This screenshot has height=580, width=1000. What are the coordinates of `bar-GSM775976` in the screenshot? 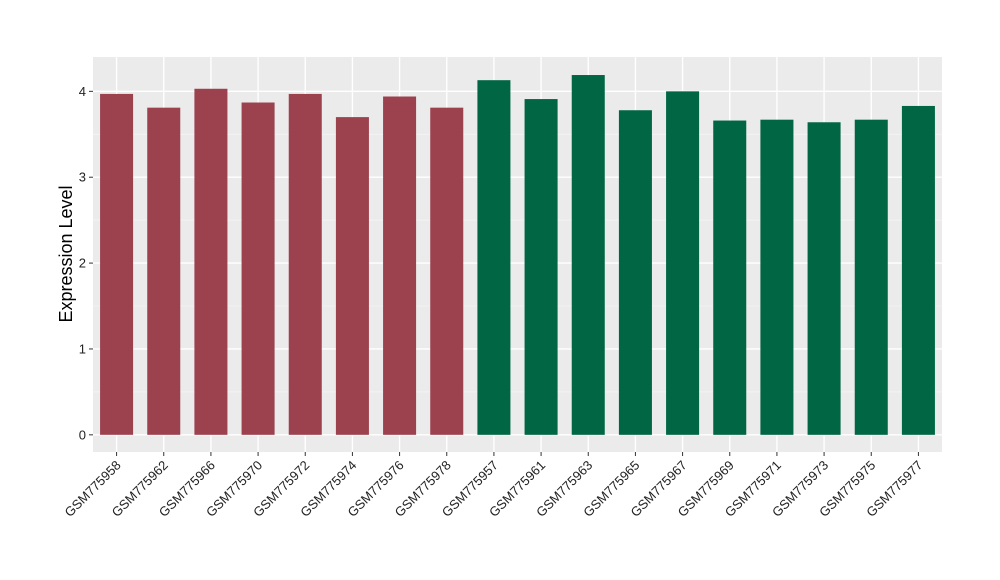 It's located at (400, 265).